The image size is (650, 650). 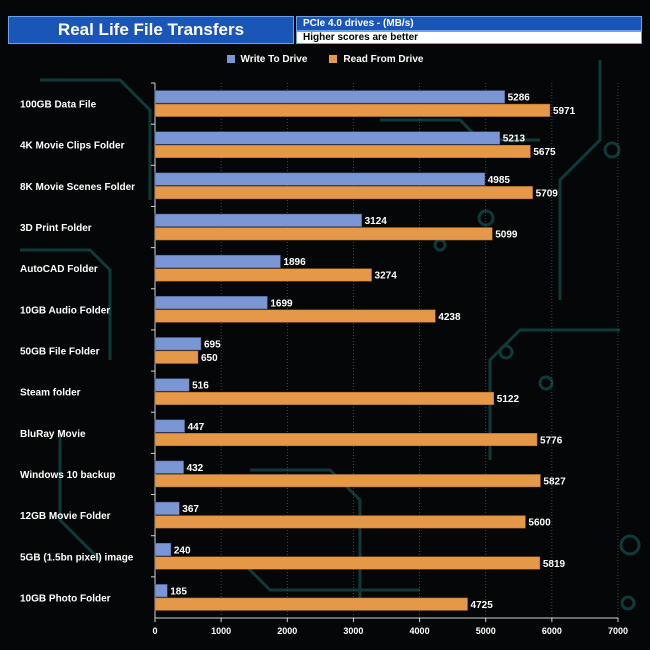 What do you see at coordinates (178, 591) in the screenshot?
I see `data-label-write: 185` at bounding box center [178, 591].